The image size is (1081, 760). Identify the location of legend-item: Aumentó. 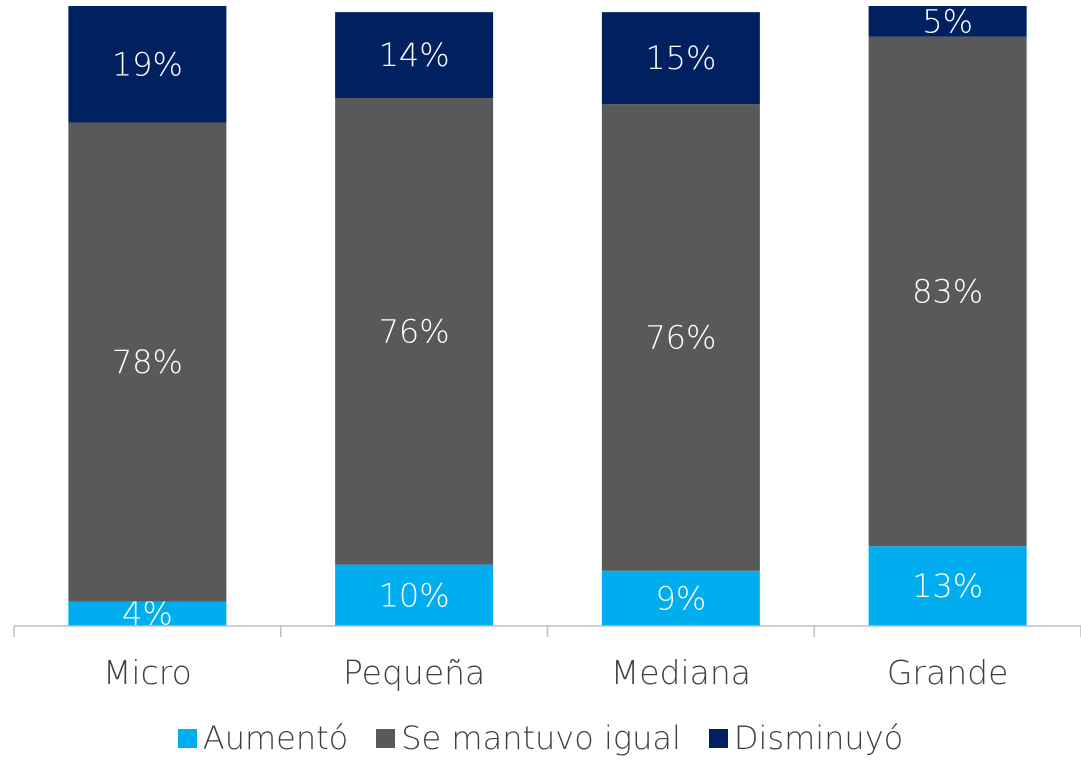
(263, 738).